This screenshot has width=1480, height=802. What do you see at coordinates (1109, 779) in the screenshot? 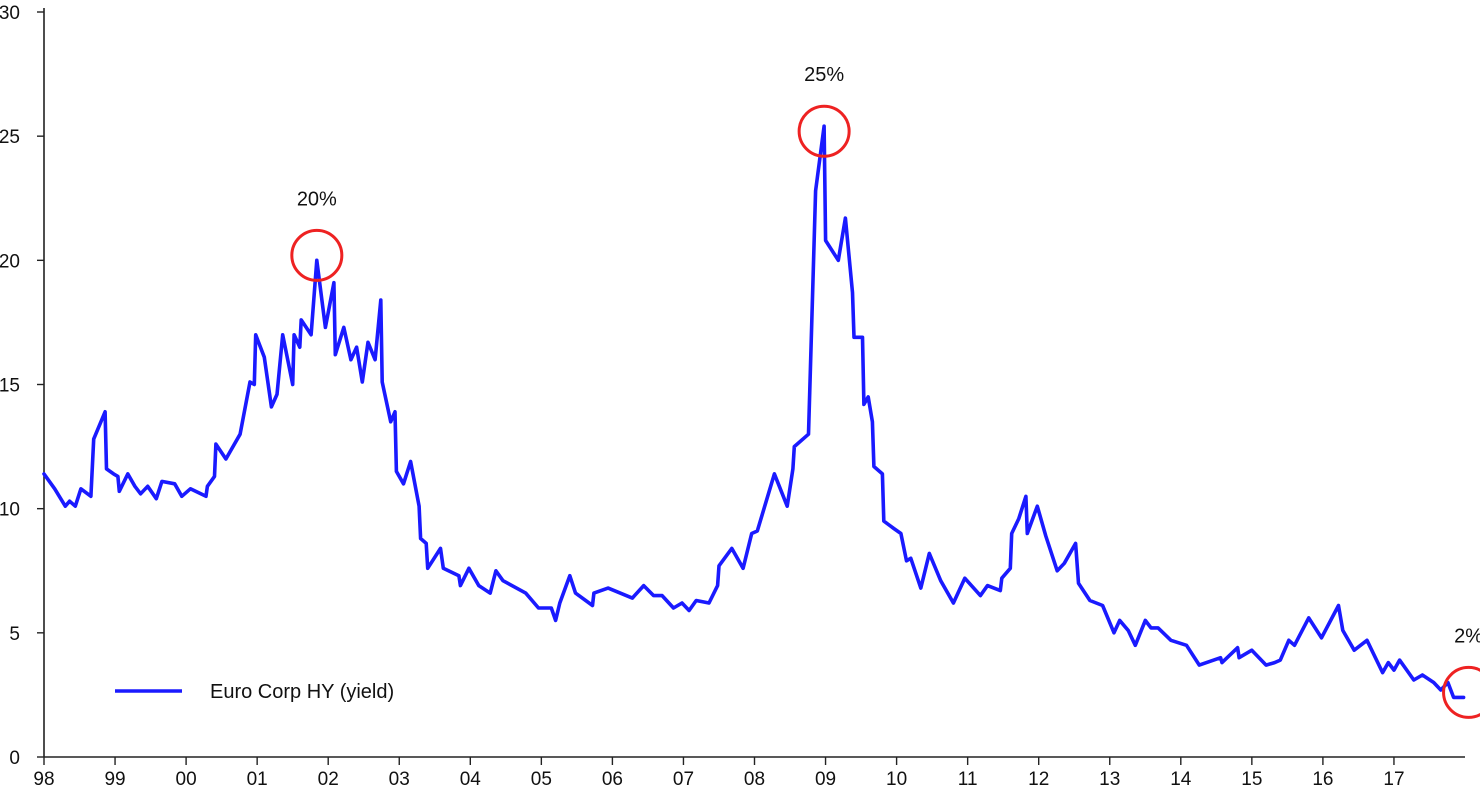
I see `x-tick-label: 13` at bounding box center [1109, 779].